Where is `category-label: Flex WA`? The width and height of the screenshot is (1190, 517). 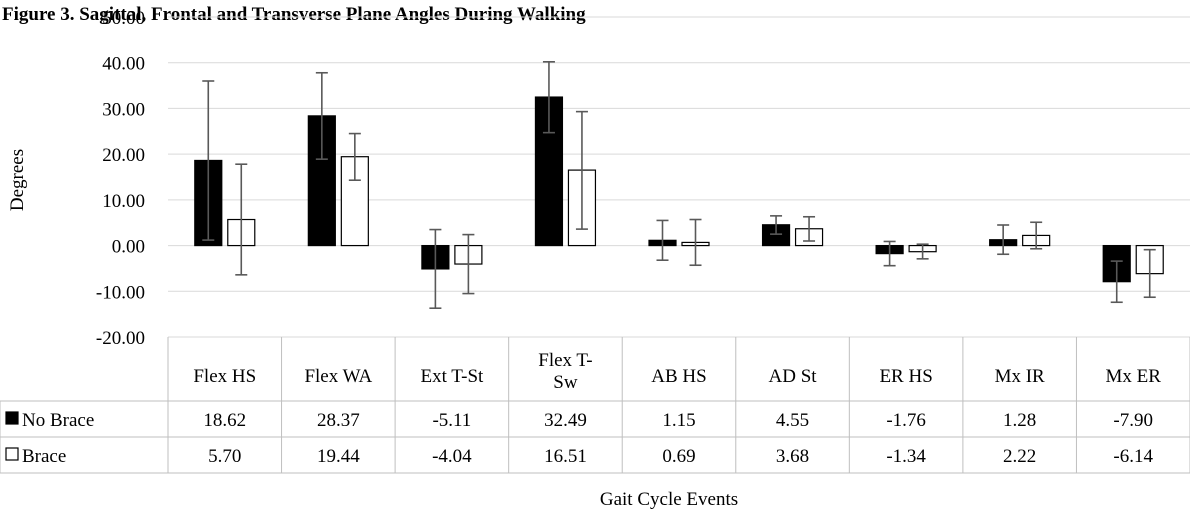 category-label: Flex WA is located at coordinates (338, 376).